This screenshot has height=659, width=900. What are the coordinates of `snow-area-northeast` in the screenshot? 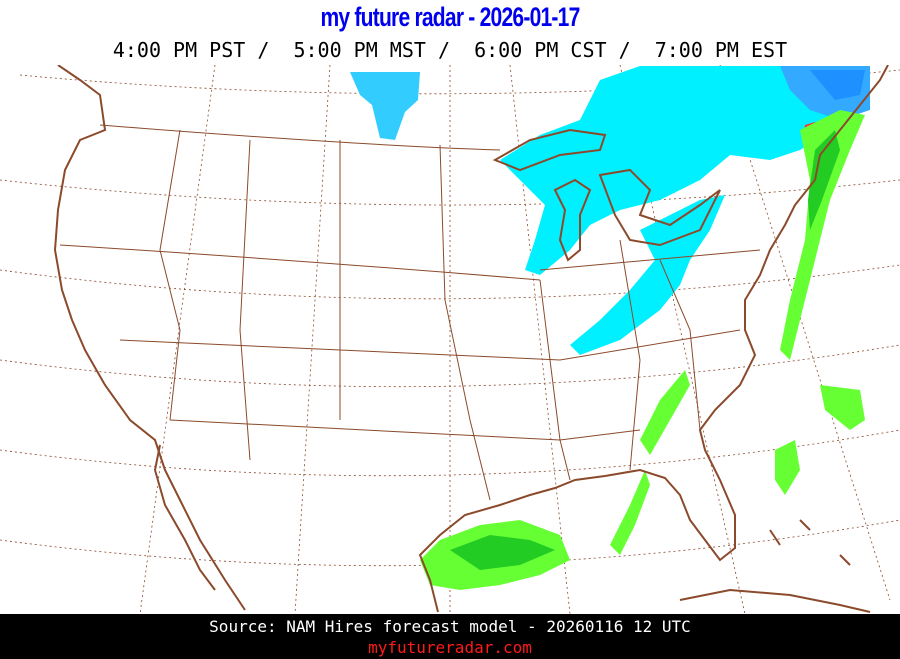 It's located at (675, 170).